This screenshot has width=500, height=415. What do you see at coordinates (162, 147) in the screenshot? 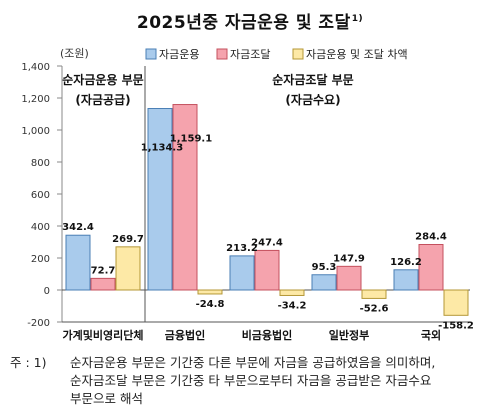
I see `data-label: 1,134.3` at bounding box center [162, 147].